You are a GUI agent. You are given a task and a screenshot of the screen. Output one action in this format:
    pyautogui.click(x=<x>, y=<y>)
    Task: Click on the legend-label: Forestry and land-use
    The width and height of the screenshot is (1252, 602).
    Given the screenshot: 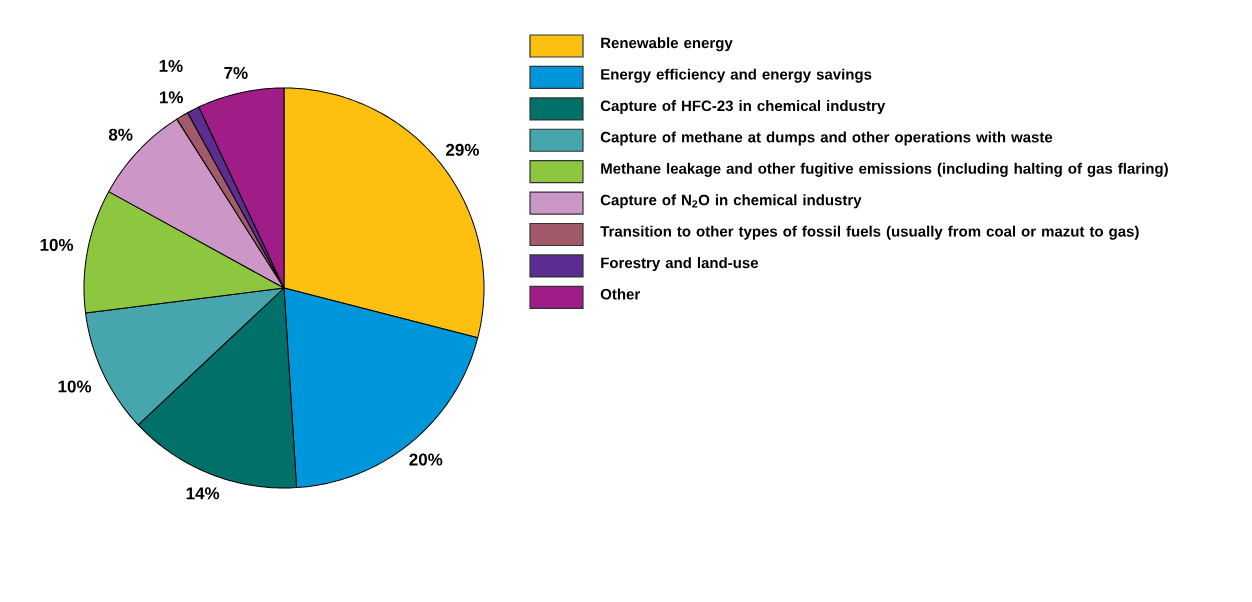 What is the action you would take?
    pyautogui.click(x=680, y=264)
    